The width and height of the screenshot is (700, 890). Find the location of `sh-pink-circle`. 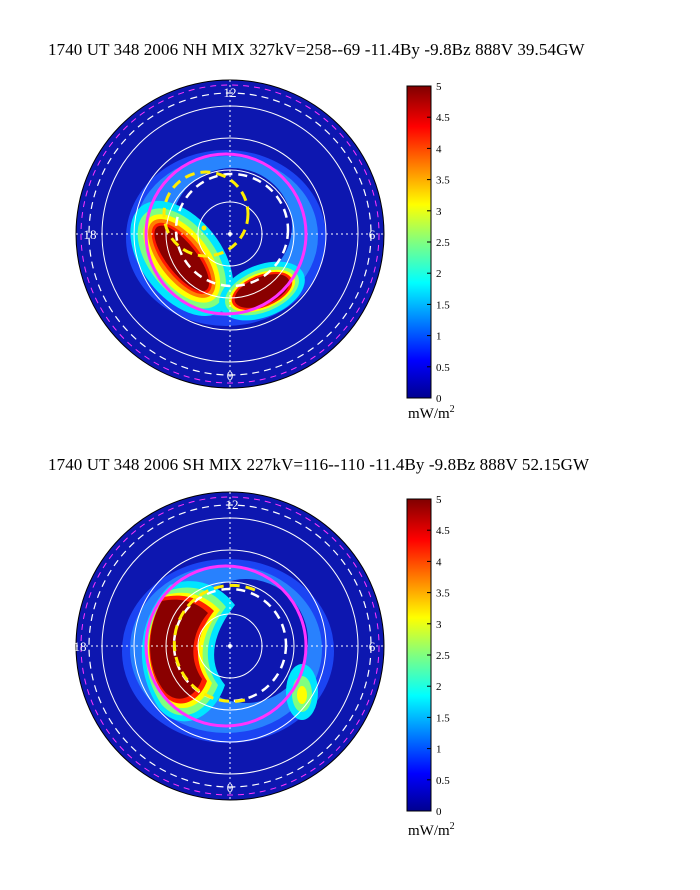

sh-pink-circle is located at coordinates (226, 646).